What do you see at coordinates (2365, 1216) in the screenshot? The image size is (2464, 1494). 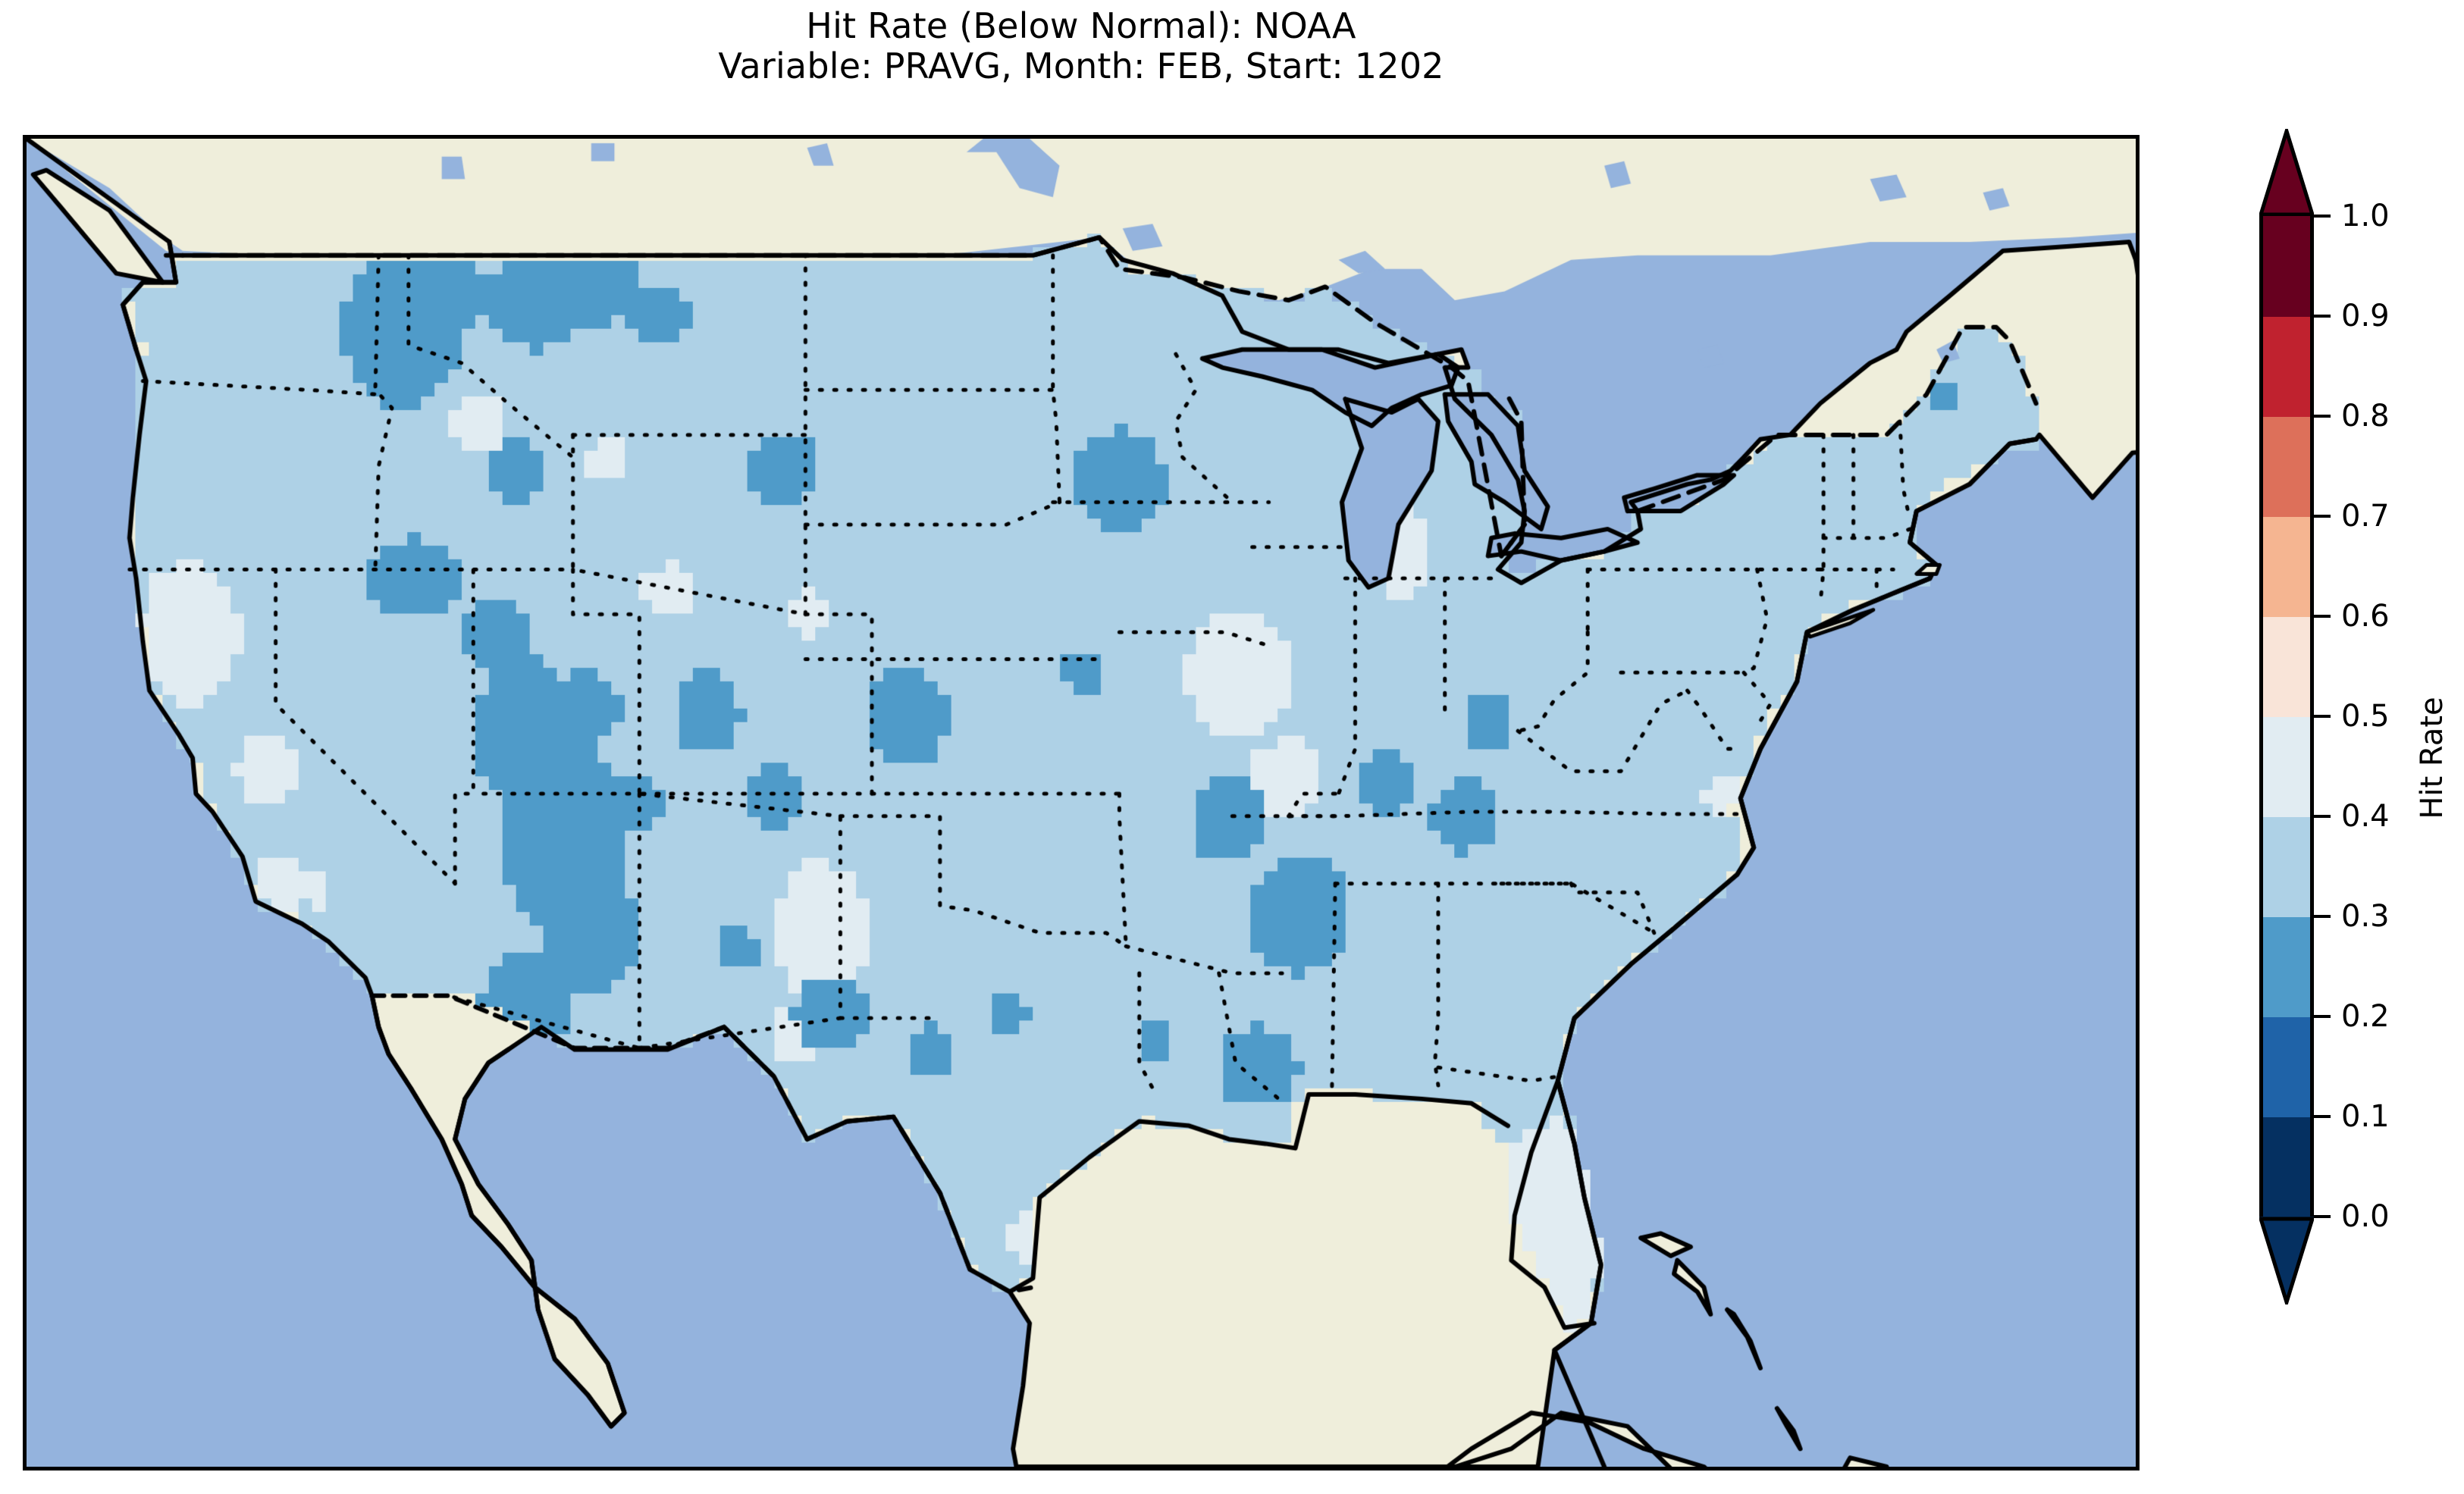 I see `colorbar-tick-label: 0.0` at bounding box center [2365, 1216].